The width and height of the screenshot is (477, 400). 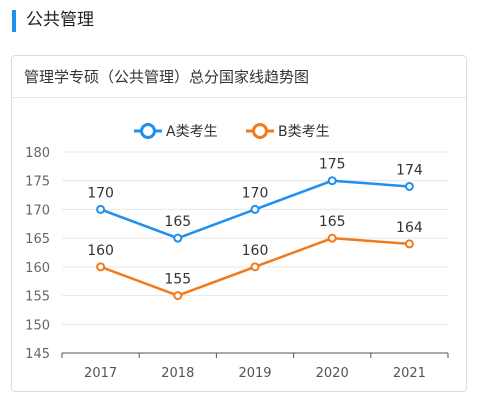 I want to click on y-tick-label: 175, so click(x=37, y=182).